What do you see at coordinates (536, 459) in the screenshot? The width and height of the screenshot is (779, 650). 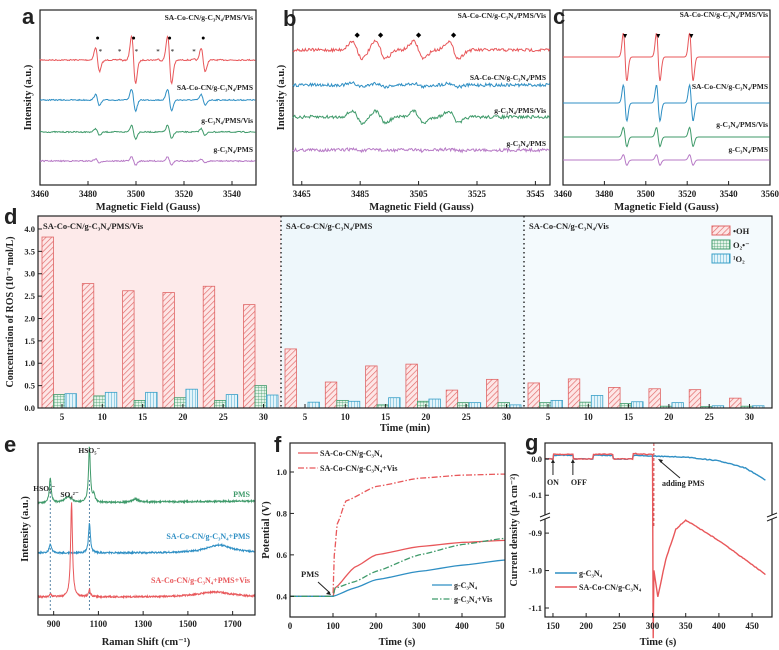 I see `y-tick-label: 0.0` at bounding box center [536, 459].